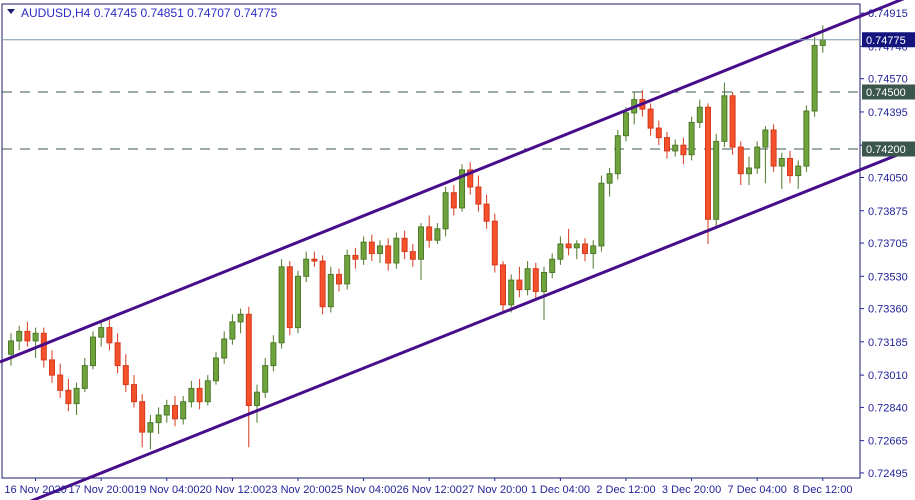 The image size is (915, 500). Describe the element at coordinates (560, 490) in the screenshot. I see `time-tick-label: 1 Dec 04:00` at that location.